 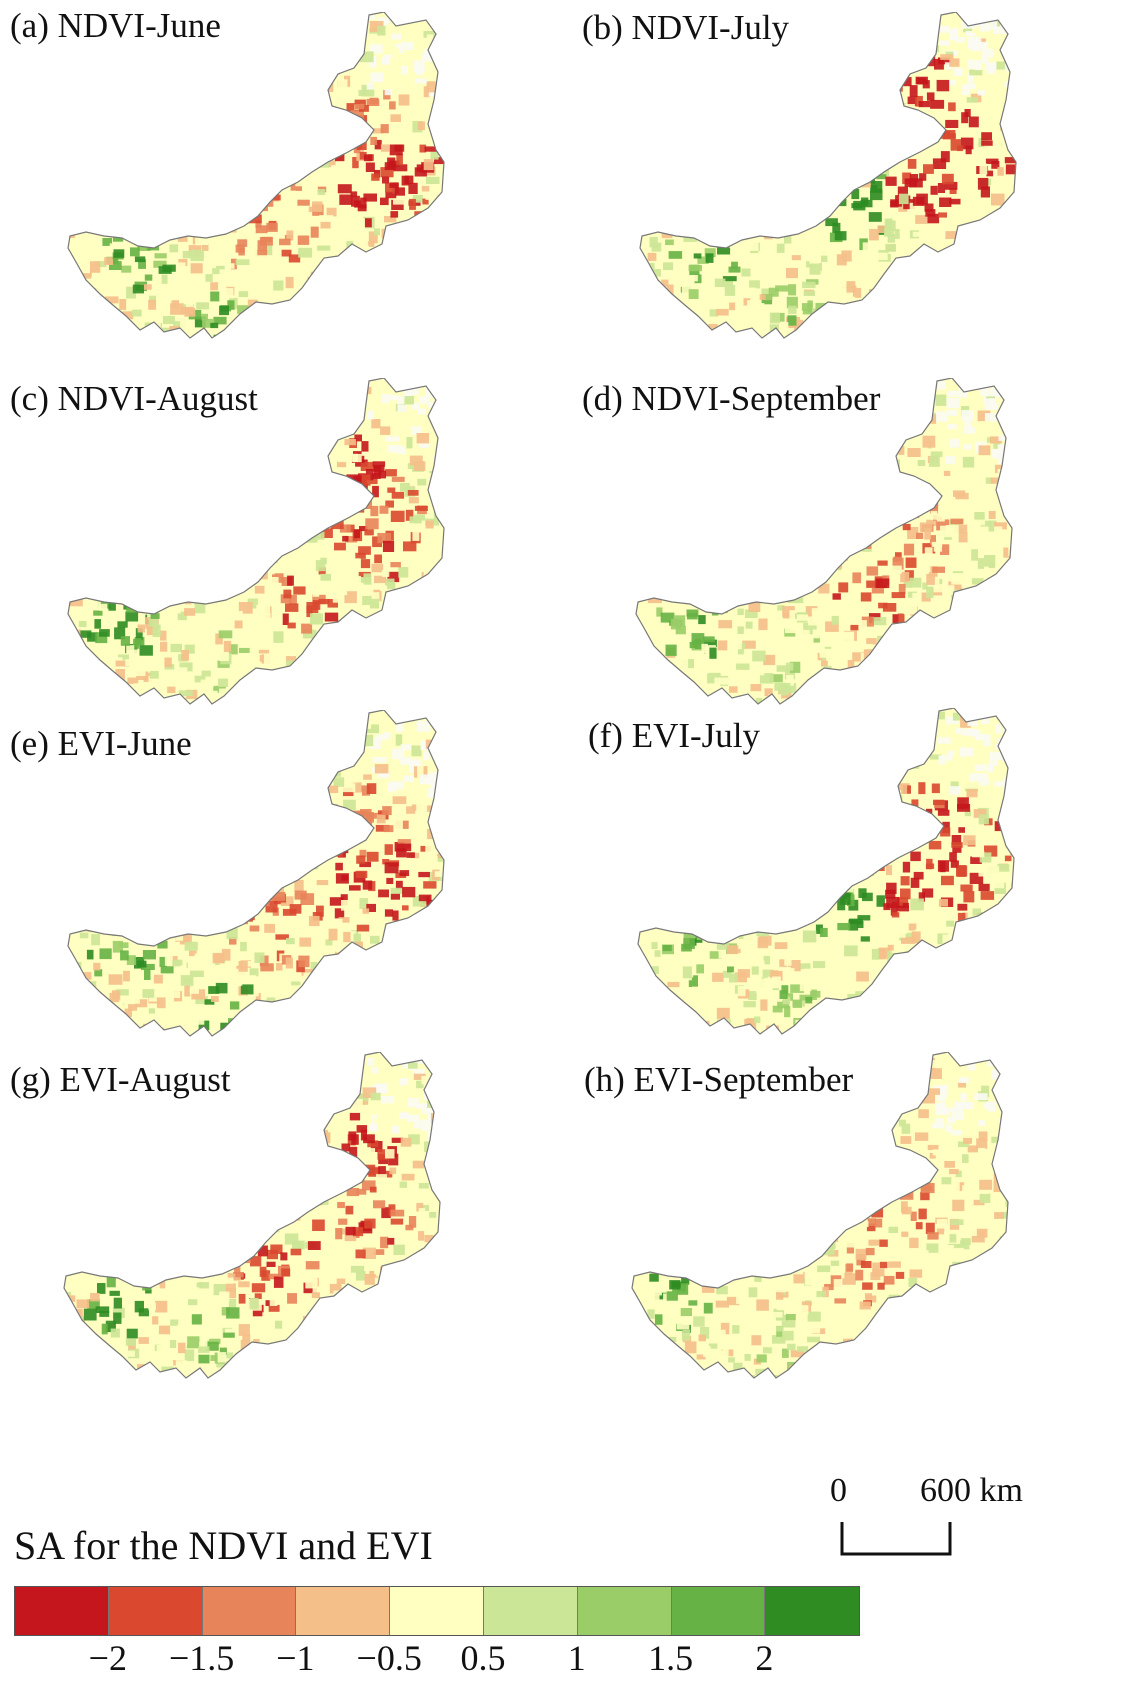 What do you see at coordinates (820, 1215) in the screenshot?
I see `map-evi-september` at bounding box center [820, 1215].